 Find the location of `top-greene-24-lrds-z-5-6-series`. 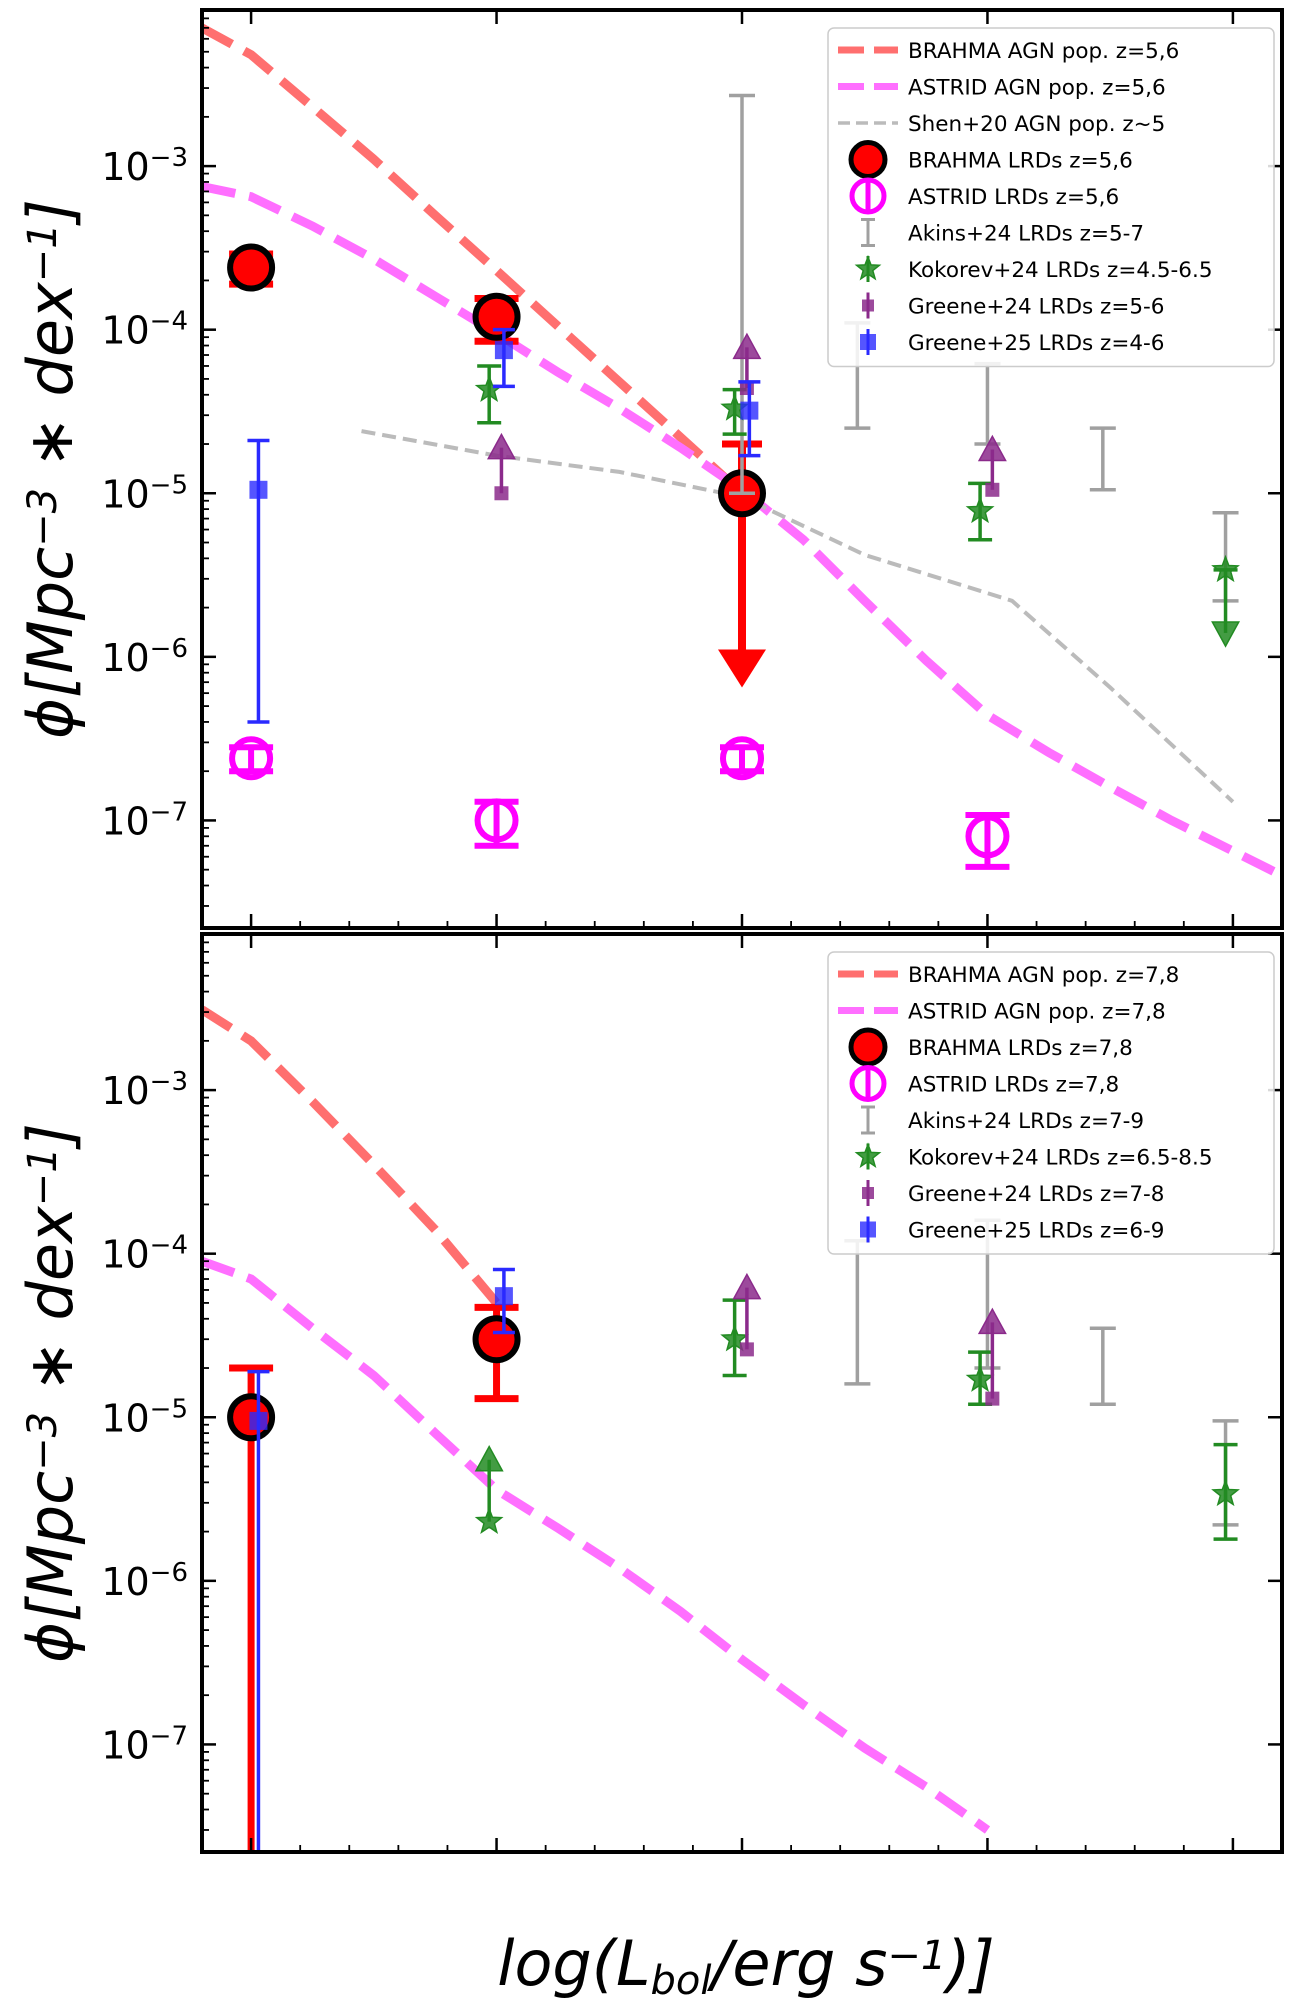

top-greene-24-lrds-z-5-6-series is located at coordinates (746, 416).